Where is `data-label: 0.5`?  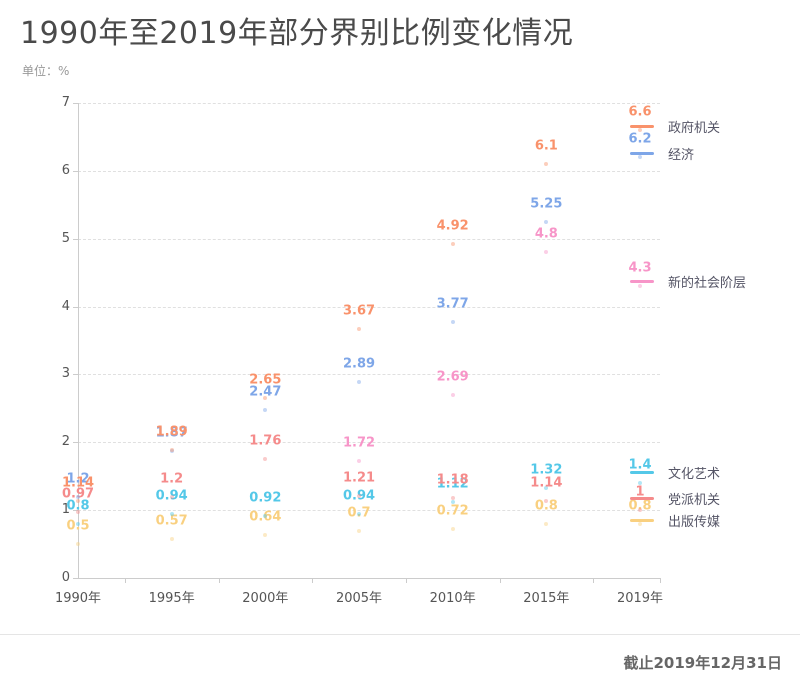
data-label: 0.5 is located at coordinates (78, 526).